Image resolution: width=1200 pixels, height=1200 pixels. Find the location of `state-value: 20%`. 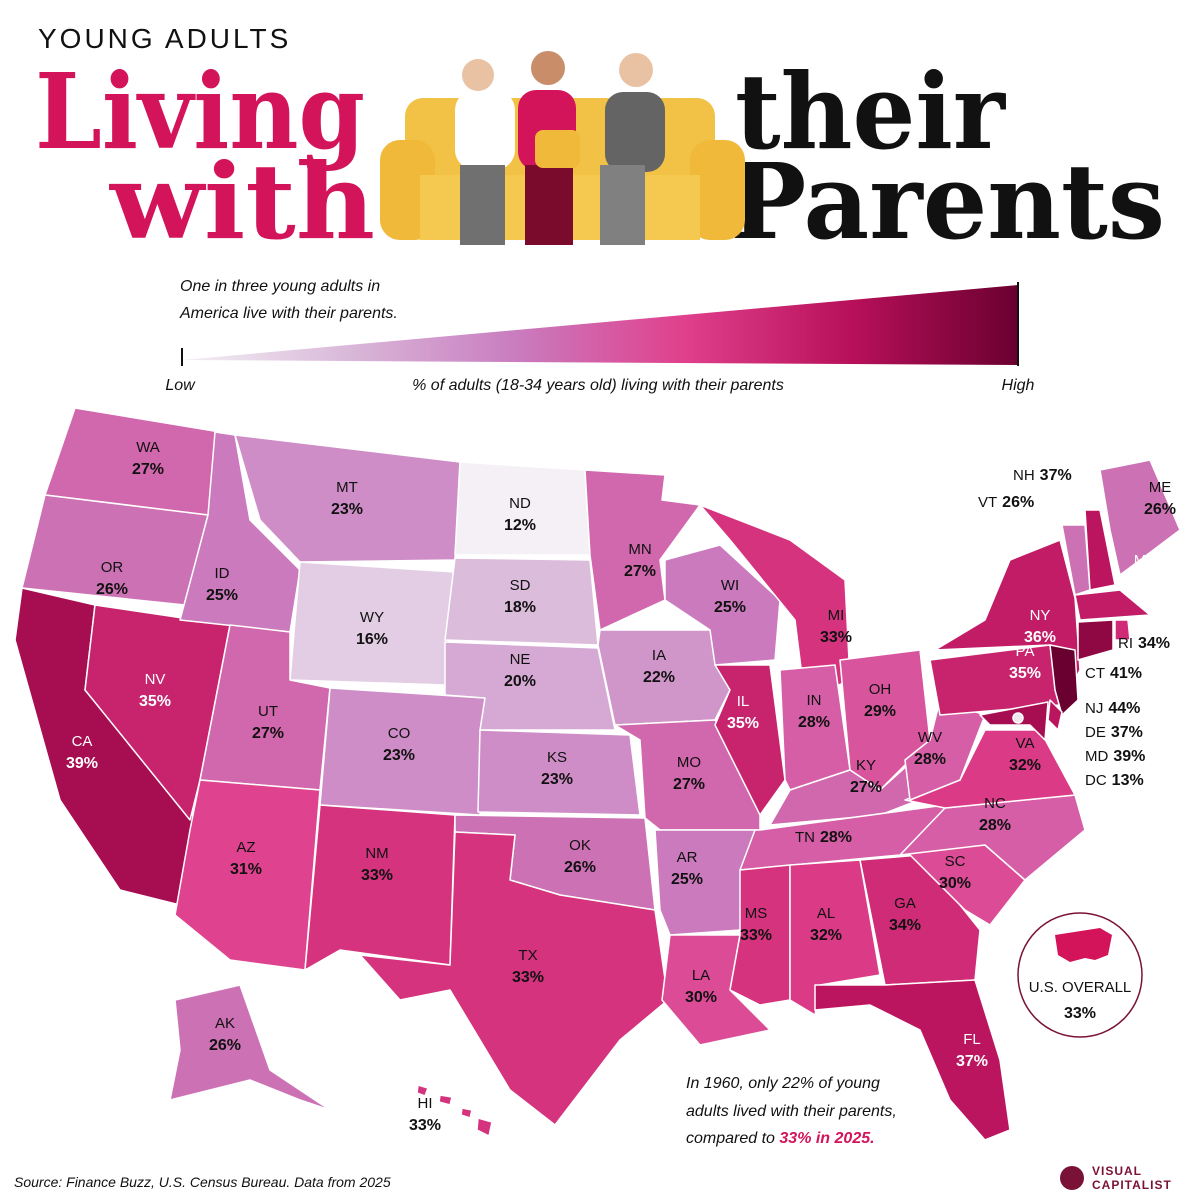

state-value: 20% is located at coordinates (520, 681).